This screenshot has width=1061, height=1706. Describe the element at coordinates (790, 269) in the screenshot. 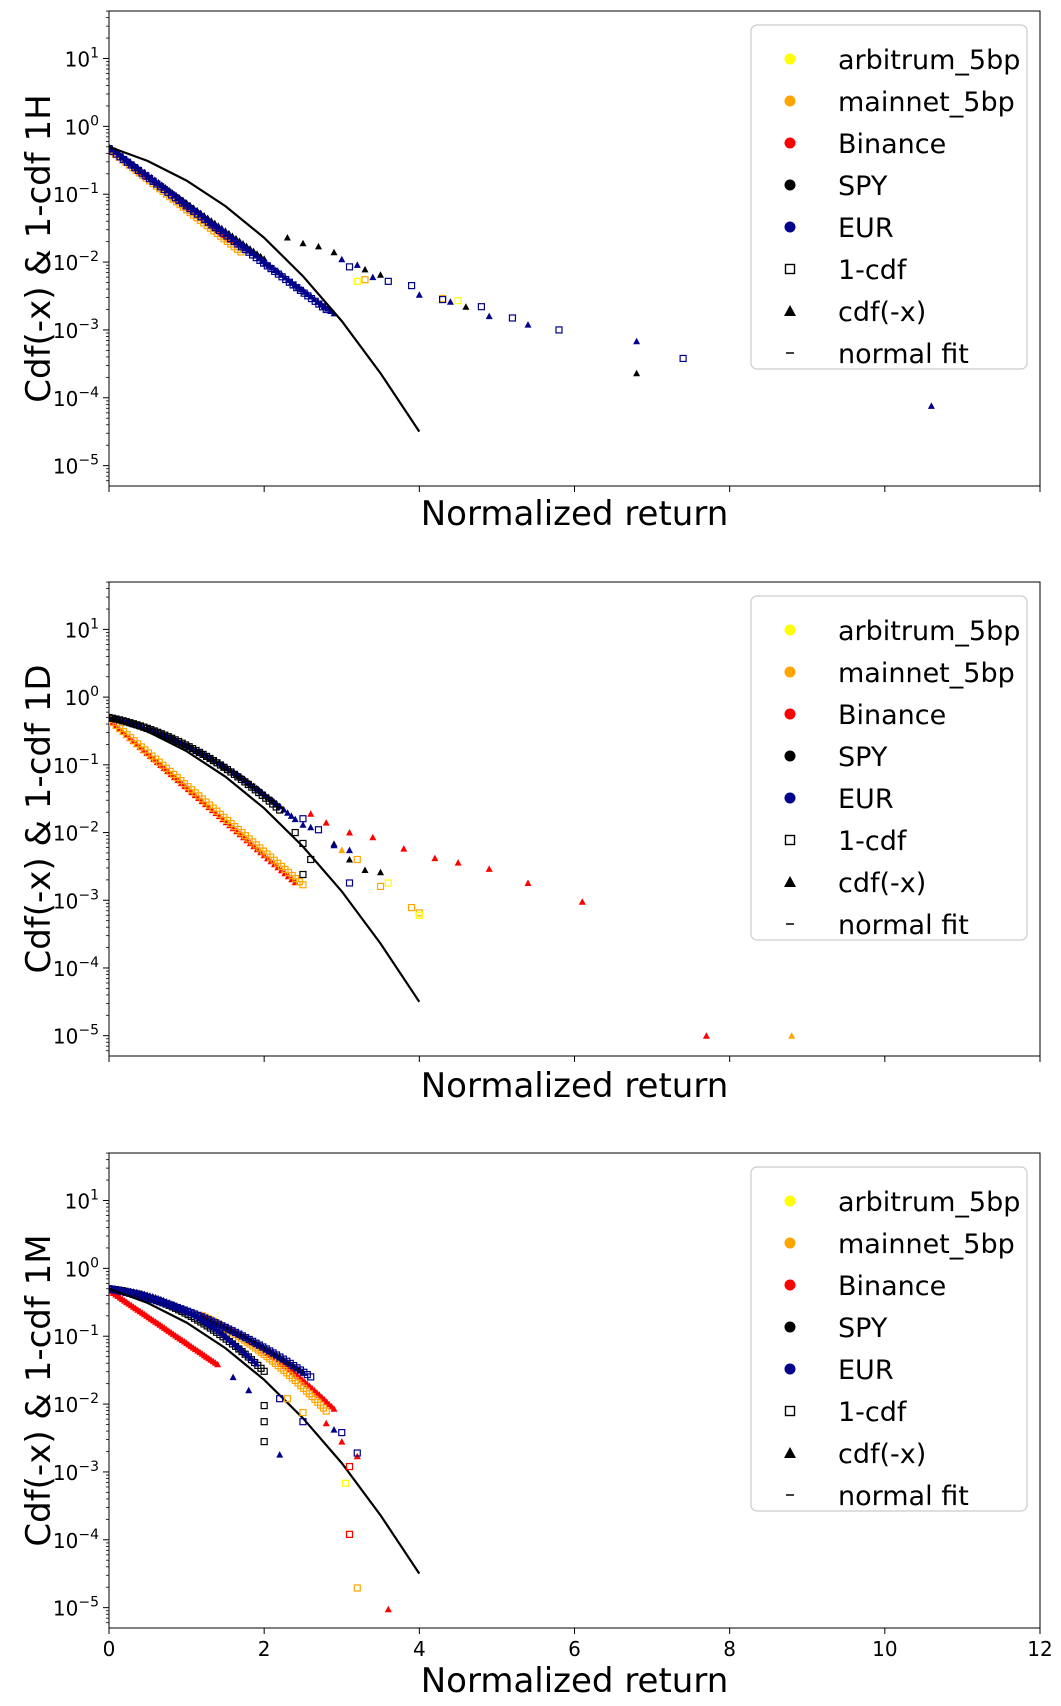

I see `legend-marker-square` at that location.